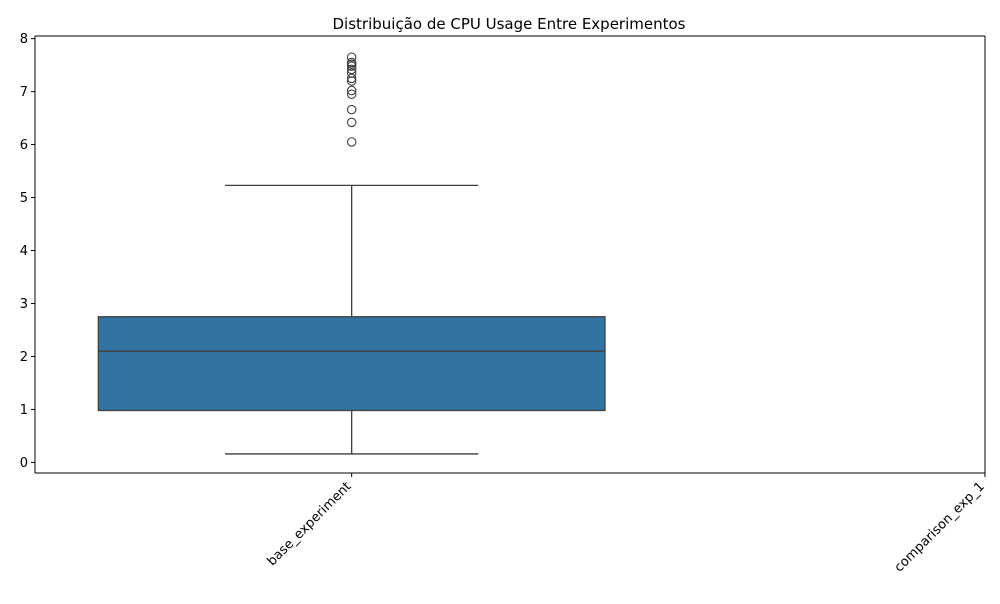  I want to click on x-tick-label: base_experiment, so click(310, 524).